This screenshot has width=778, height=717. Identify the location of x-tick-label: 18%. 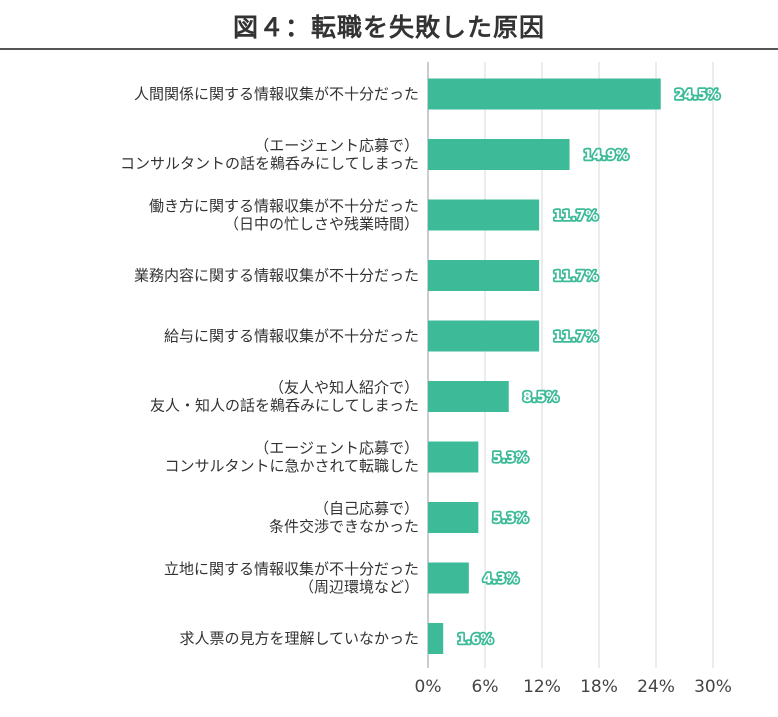
(599, 687).